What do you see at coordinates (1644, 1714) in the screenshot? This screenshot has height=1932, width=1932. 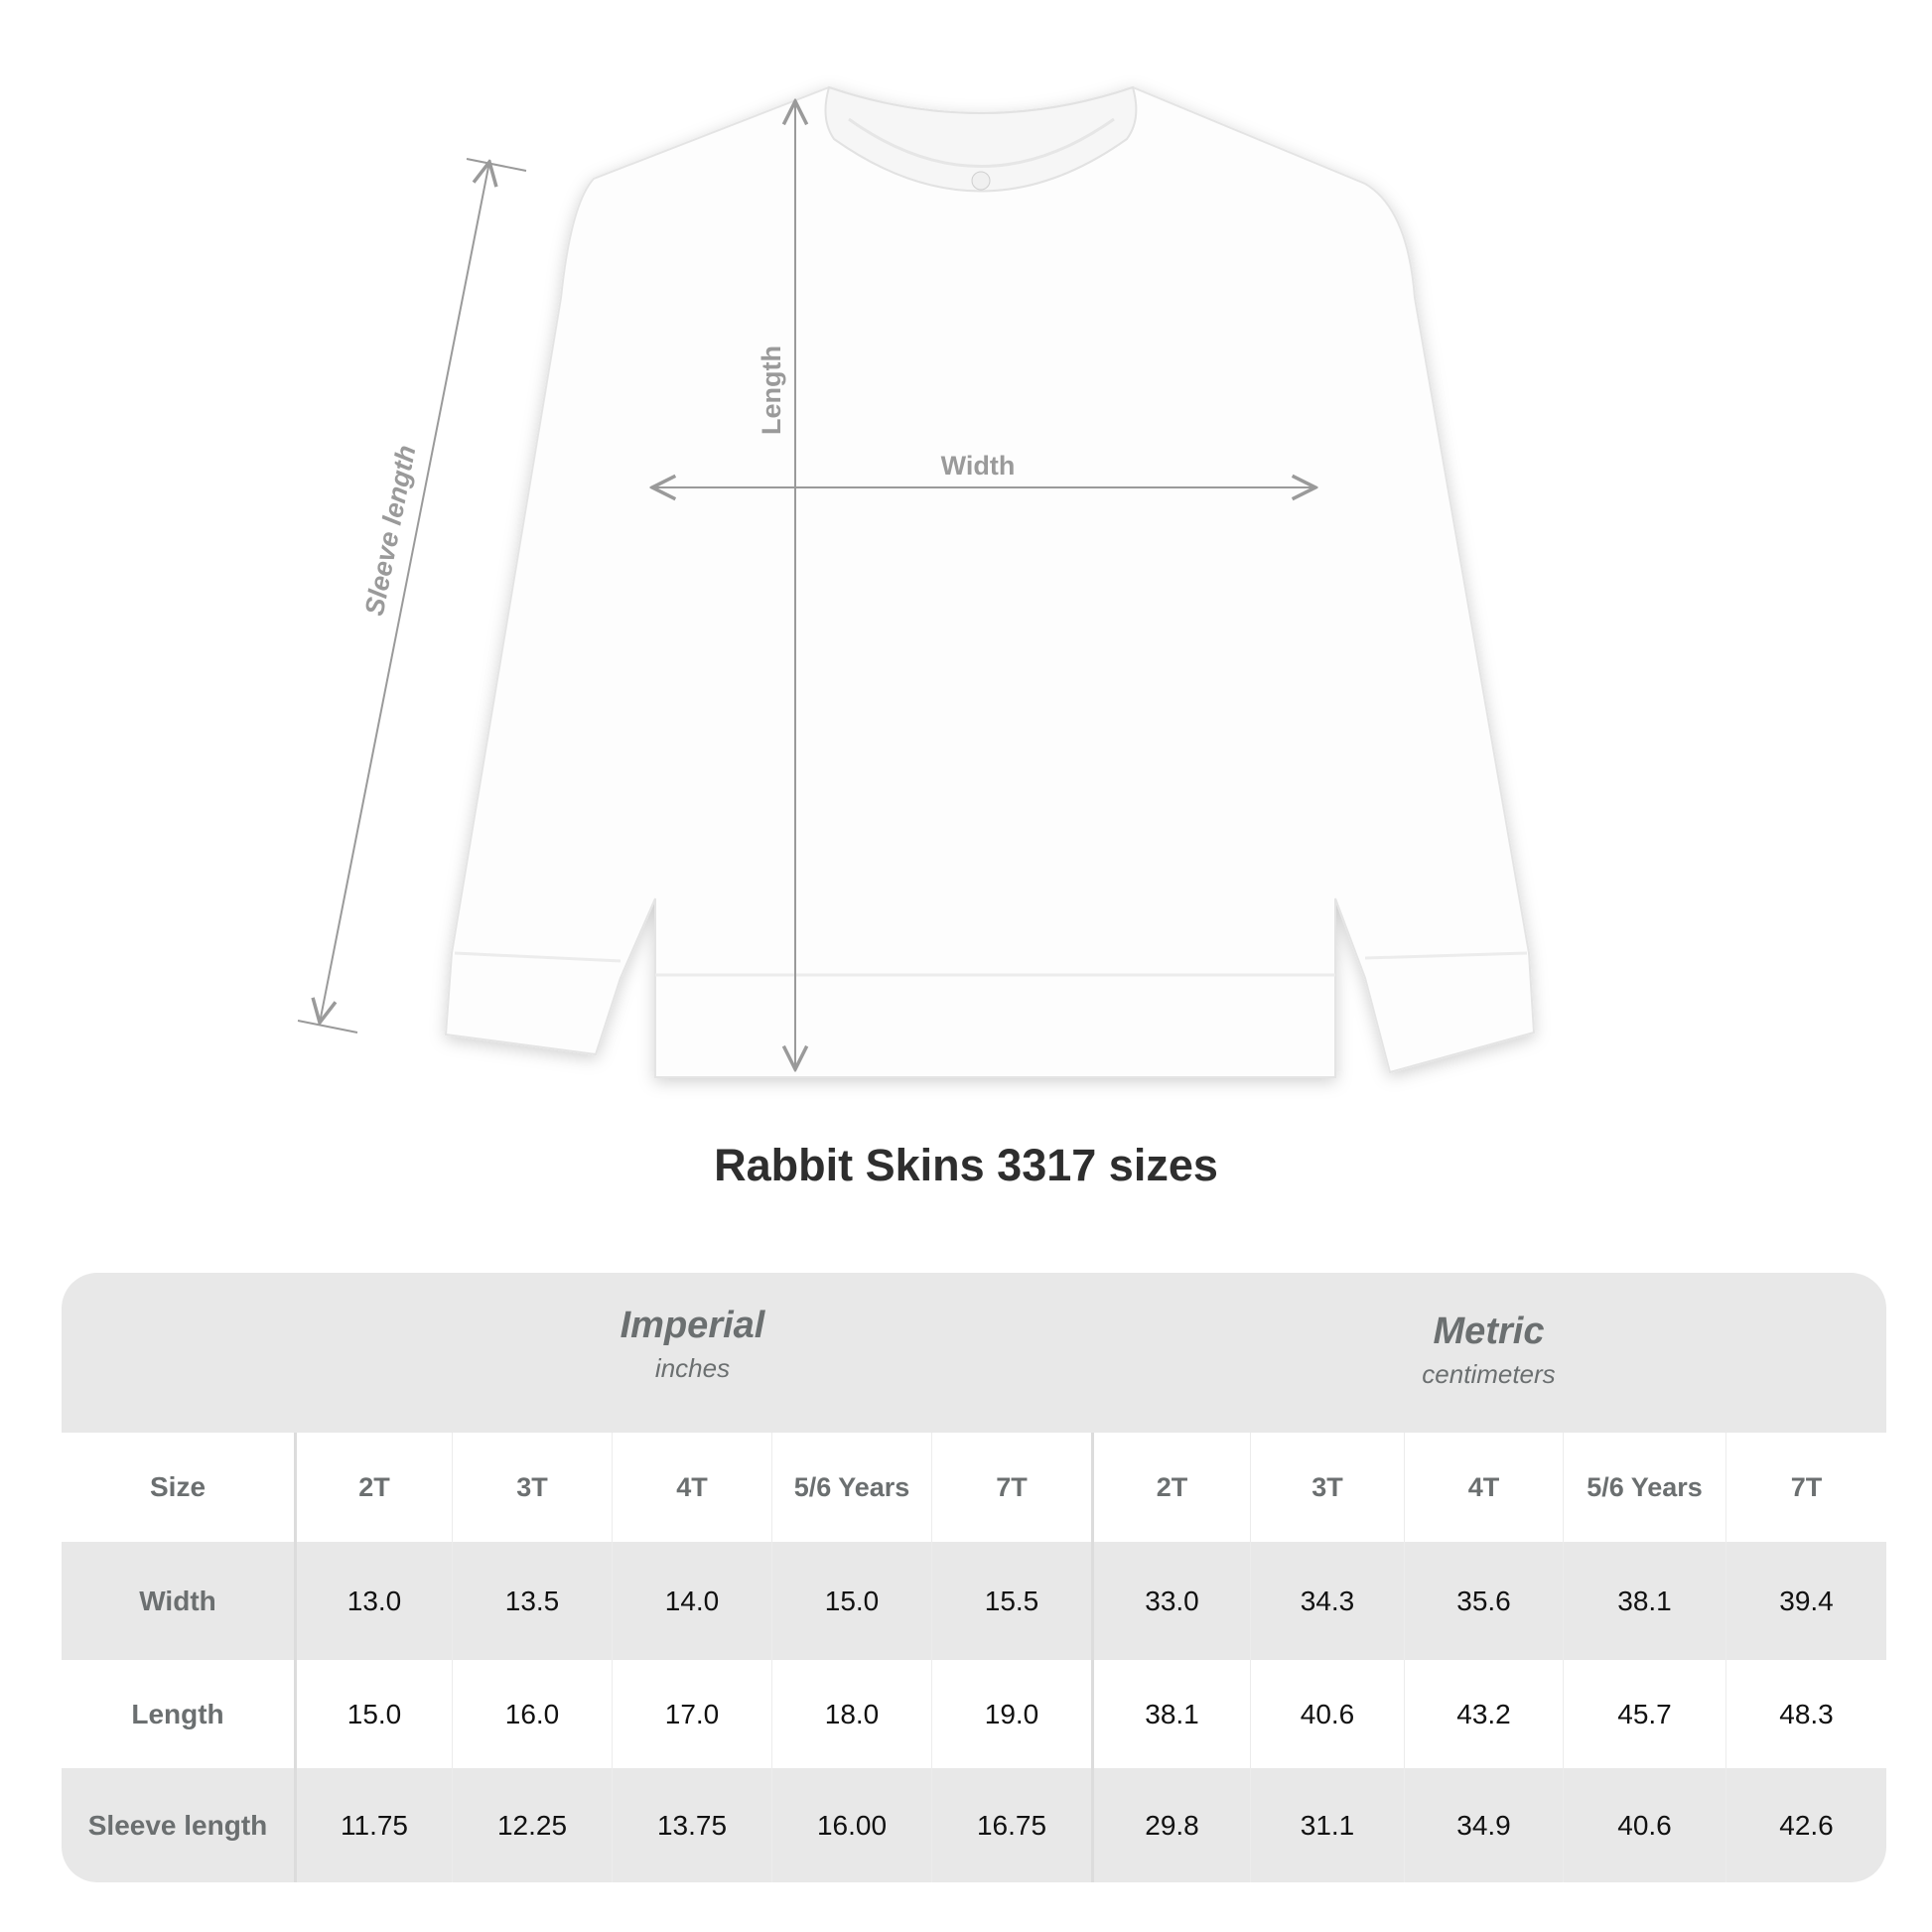 I see `value-cell: 45.7` at bounding box center [1644, 1714].